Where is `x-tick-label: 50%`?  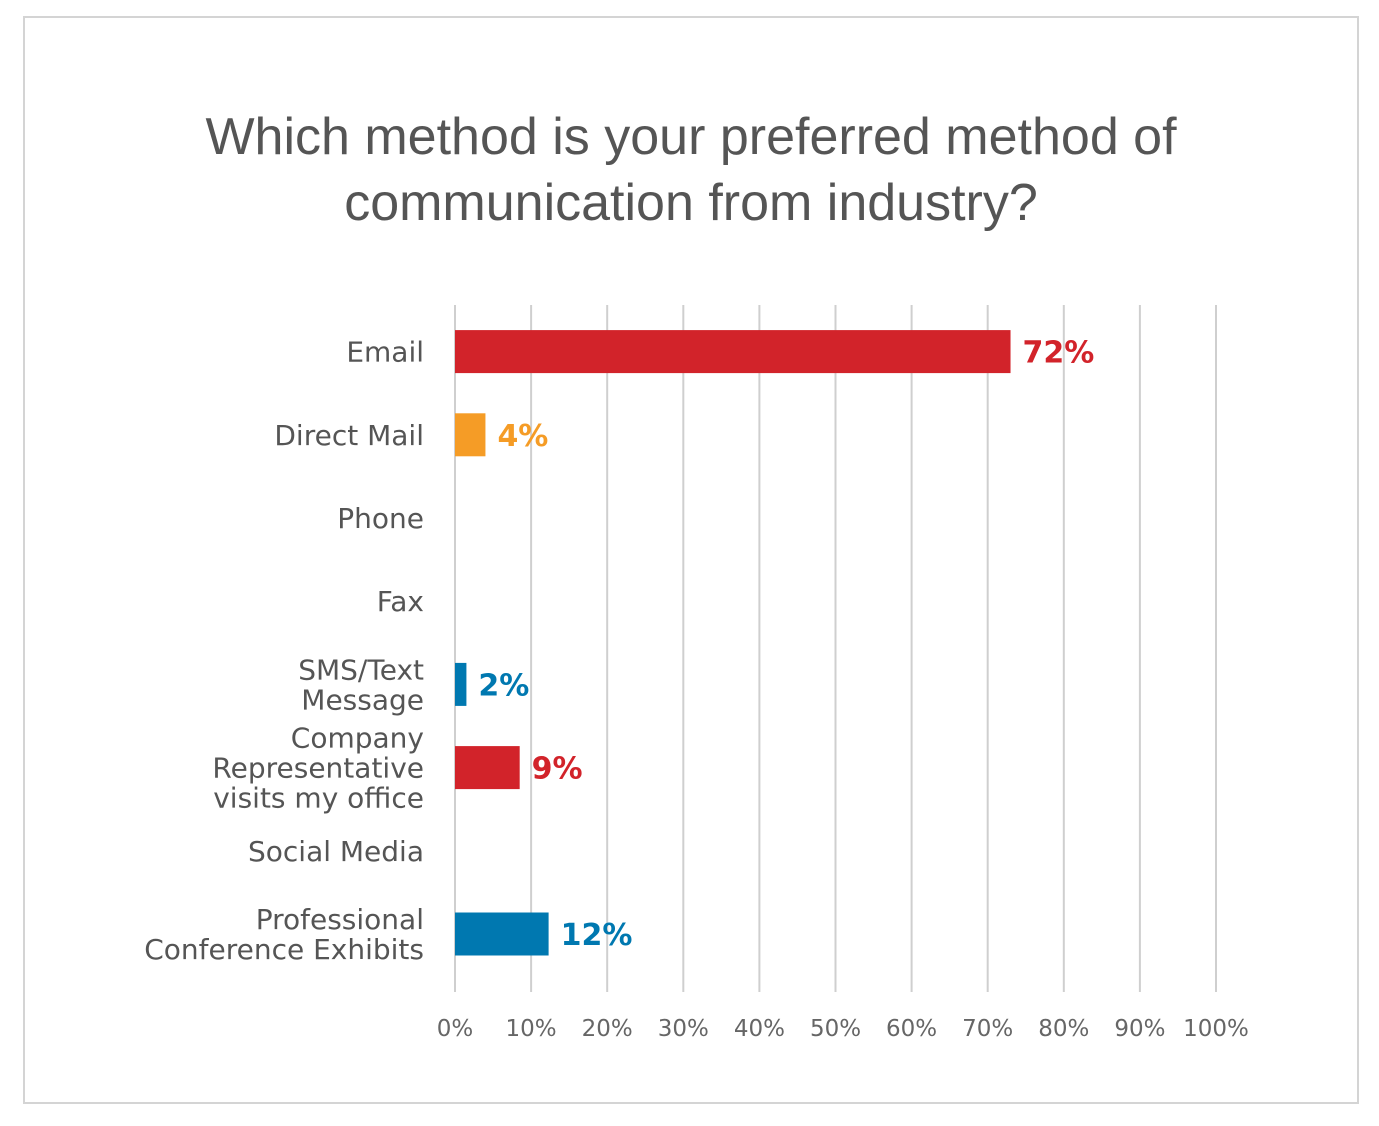
x-tick-label: 50% is located at coordinates (835, 1029).